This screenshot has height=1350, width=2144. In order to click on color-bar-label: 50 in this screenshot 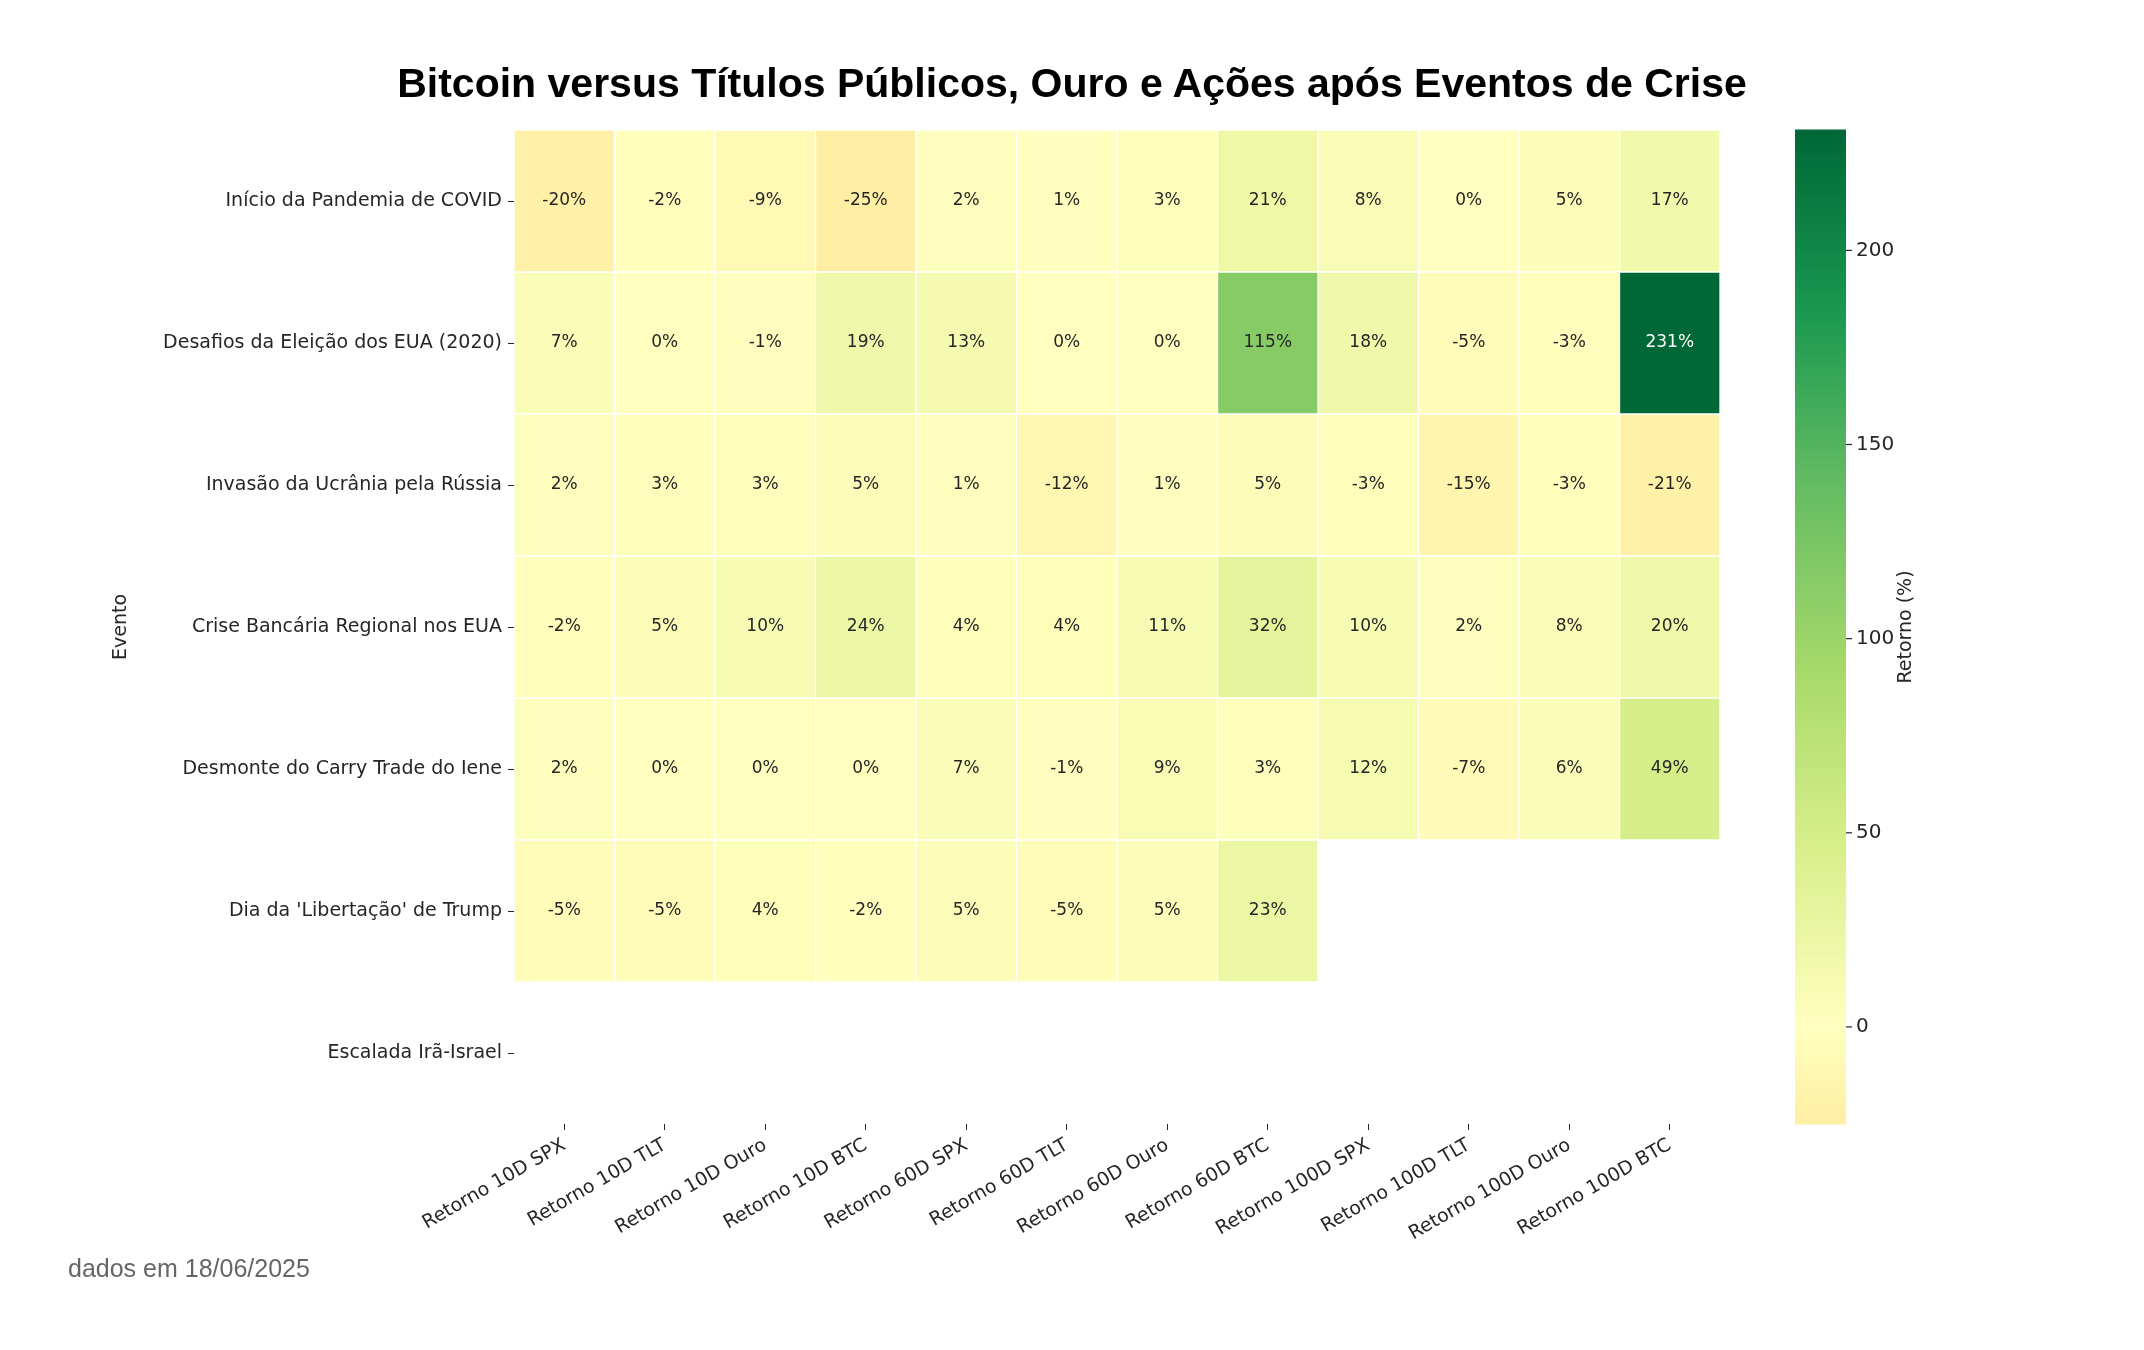, I will do `click(1869, 830)`.